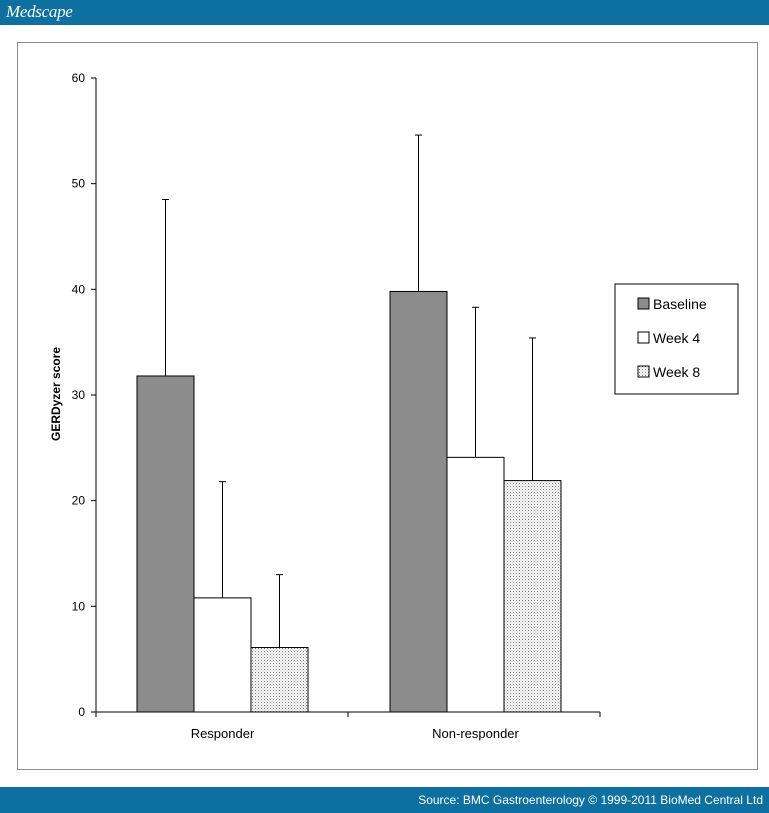 Image resolution: width=769 pixels, height=813 pixels. Describe the element at coordinates (79, 501) in the screenshot. I see `y-tick-label: 20` at that location.